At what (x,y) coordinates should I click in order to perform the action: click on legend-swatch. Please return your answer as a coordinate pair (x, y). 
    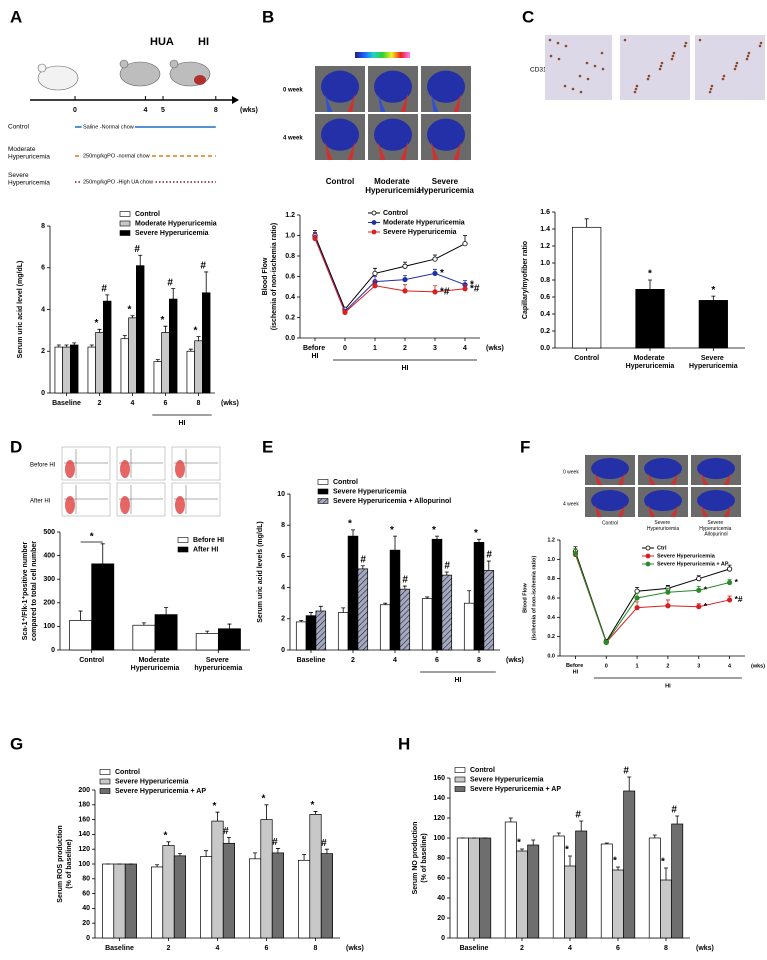
    Looking at the image, I should click on (323, 491).